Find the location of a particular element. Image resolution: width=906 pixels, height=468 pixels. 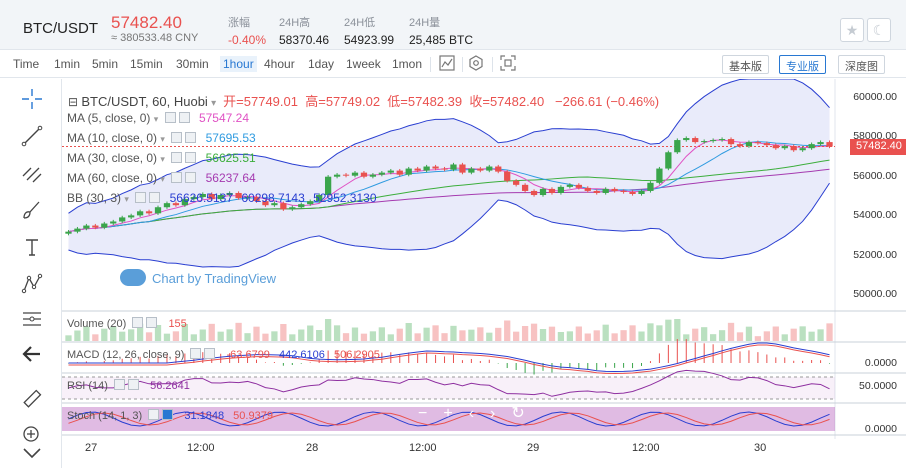

expand-tools-button is located at coordinates (32, 453).